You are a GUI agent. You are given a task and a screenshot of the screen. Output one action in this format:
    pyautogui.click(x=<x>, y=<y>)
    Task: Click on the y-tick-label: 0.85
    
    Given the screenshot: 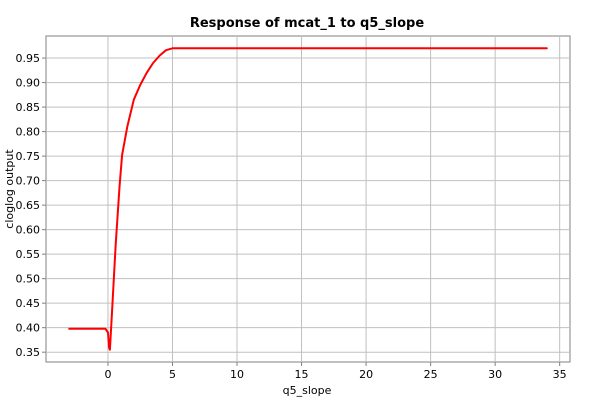 What is the action you would take?
    pyautogui.click(x=28, y=107)
    